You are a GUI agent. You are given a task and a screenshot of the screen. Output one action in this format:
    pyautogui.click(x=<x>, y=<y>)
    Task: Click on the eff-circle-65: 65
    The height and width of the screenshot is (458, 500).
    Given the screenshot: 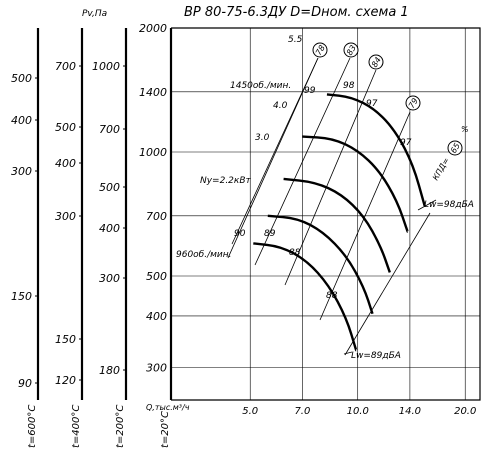 What is the action you would take?
    pyautogui.click(x=455, y=148)
    